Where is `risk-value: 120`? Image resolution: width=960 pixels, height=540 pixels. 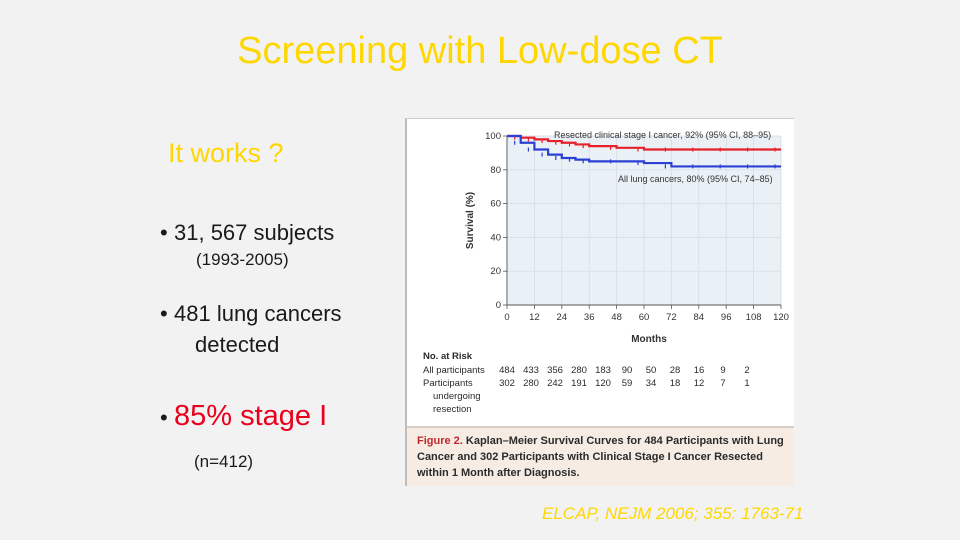
risk-value: 120 is located at coordinates (603, 383).